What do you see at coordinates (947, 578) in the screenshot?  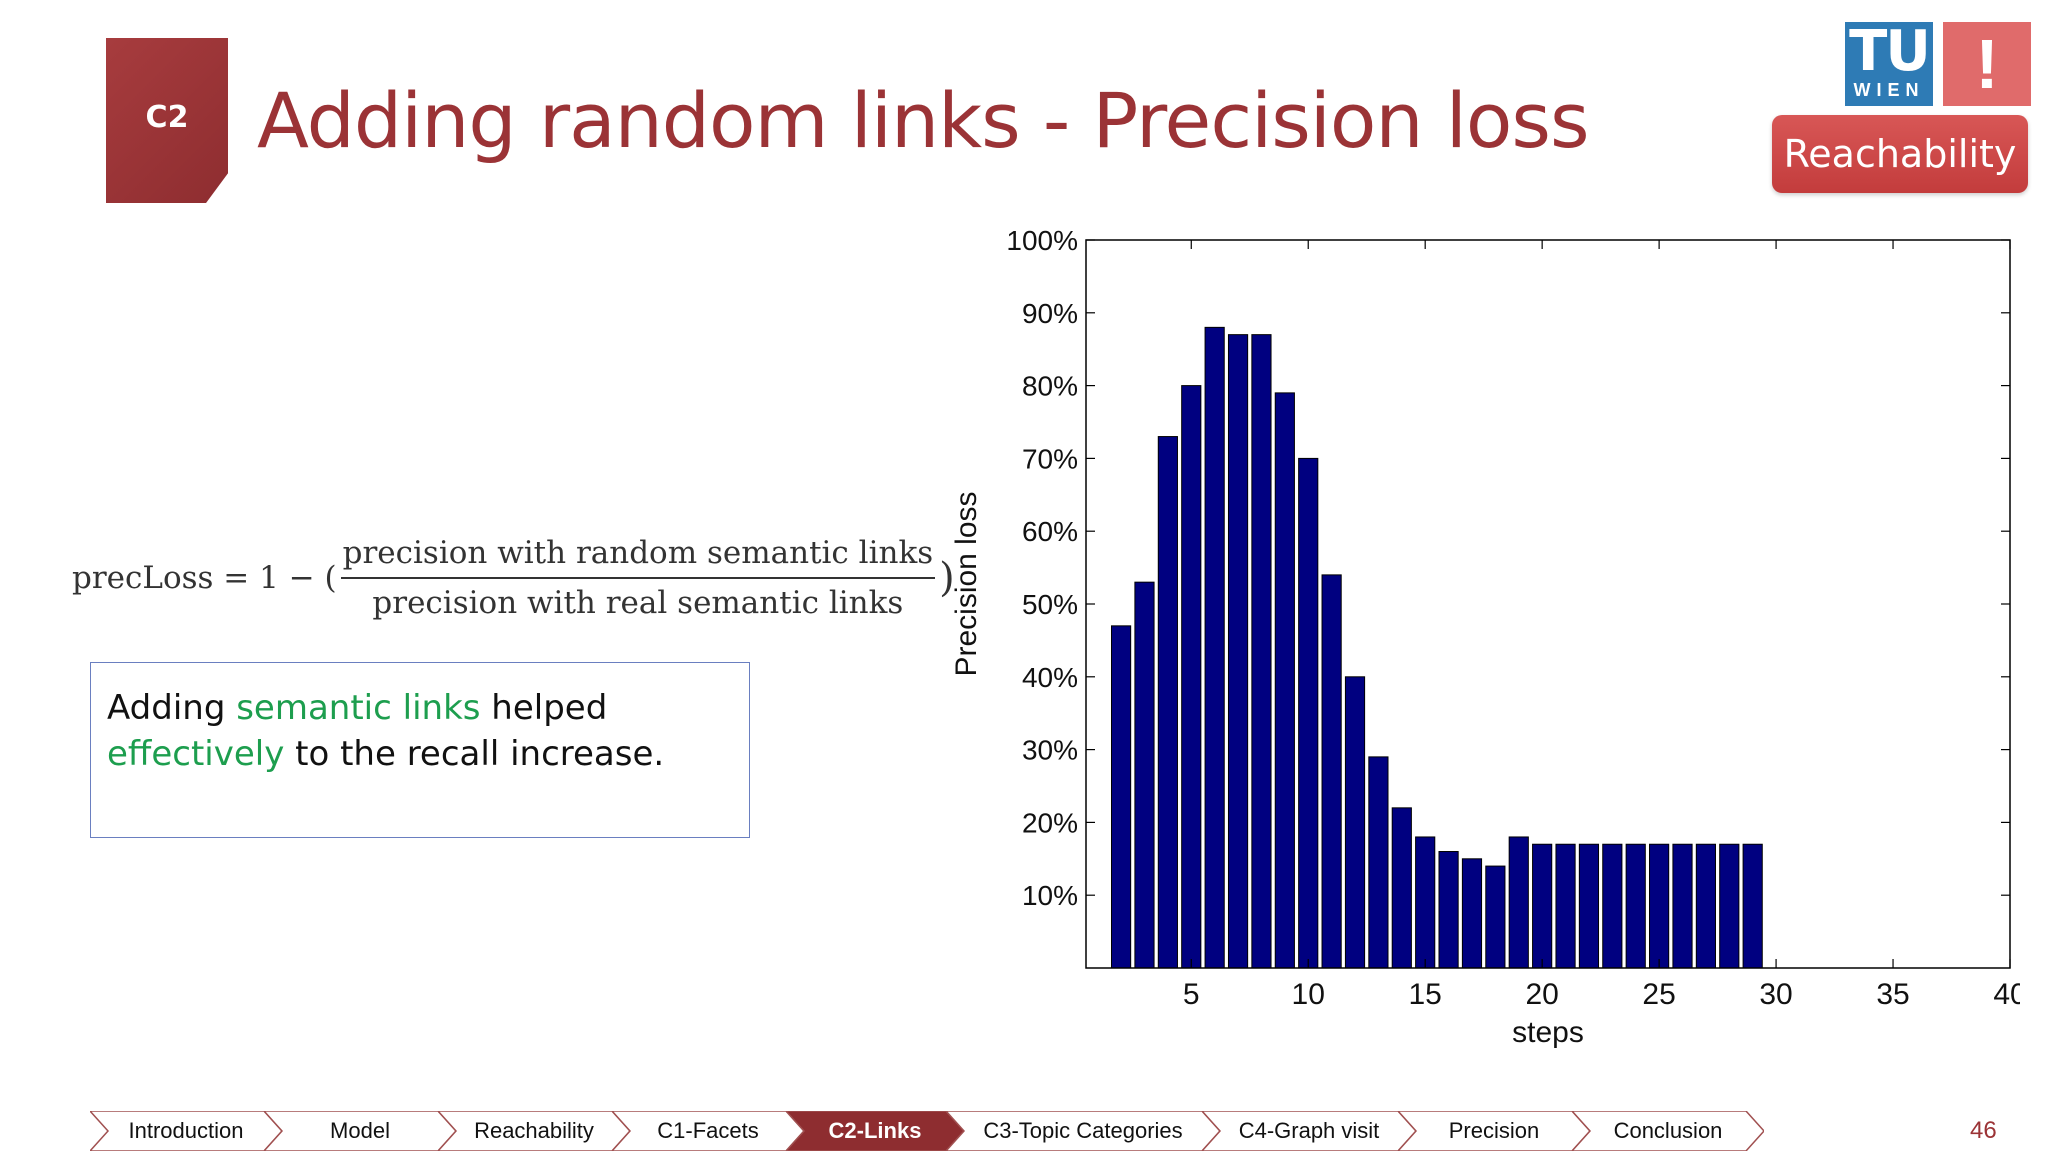 I see `formula-rhs: )` at bounding box center [947, 578].